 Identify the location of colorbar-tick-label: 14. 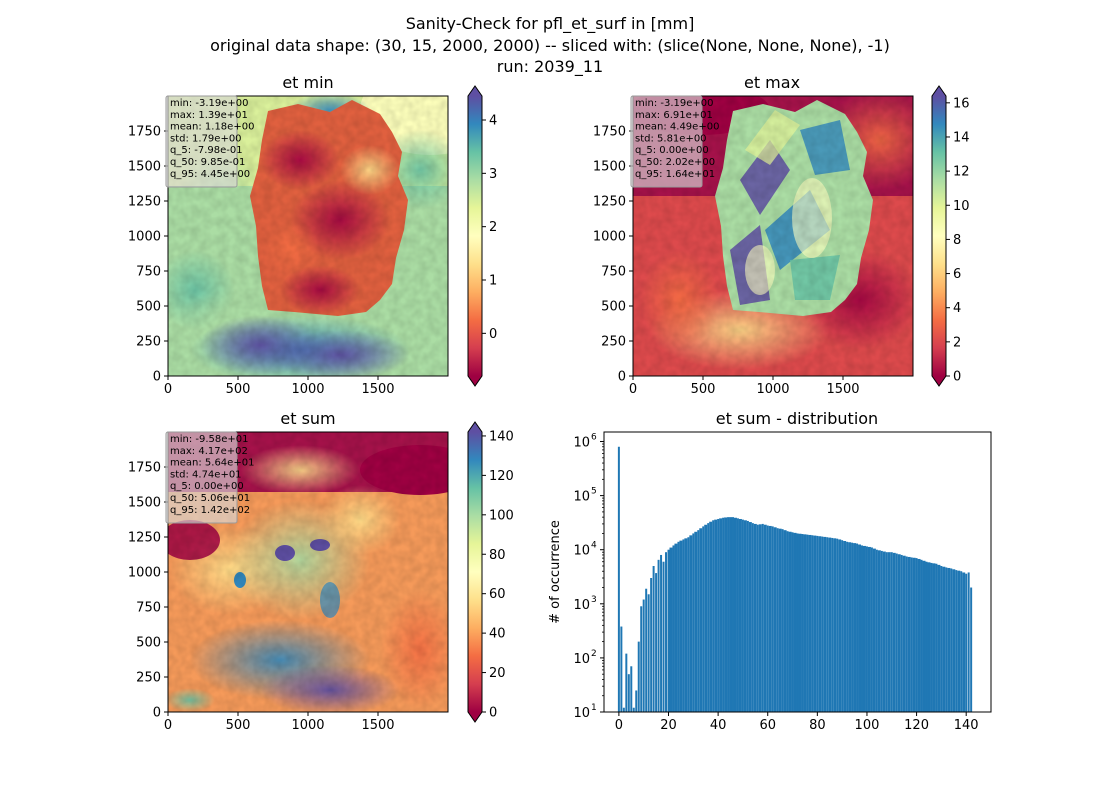
(961, 137).